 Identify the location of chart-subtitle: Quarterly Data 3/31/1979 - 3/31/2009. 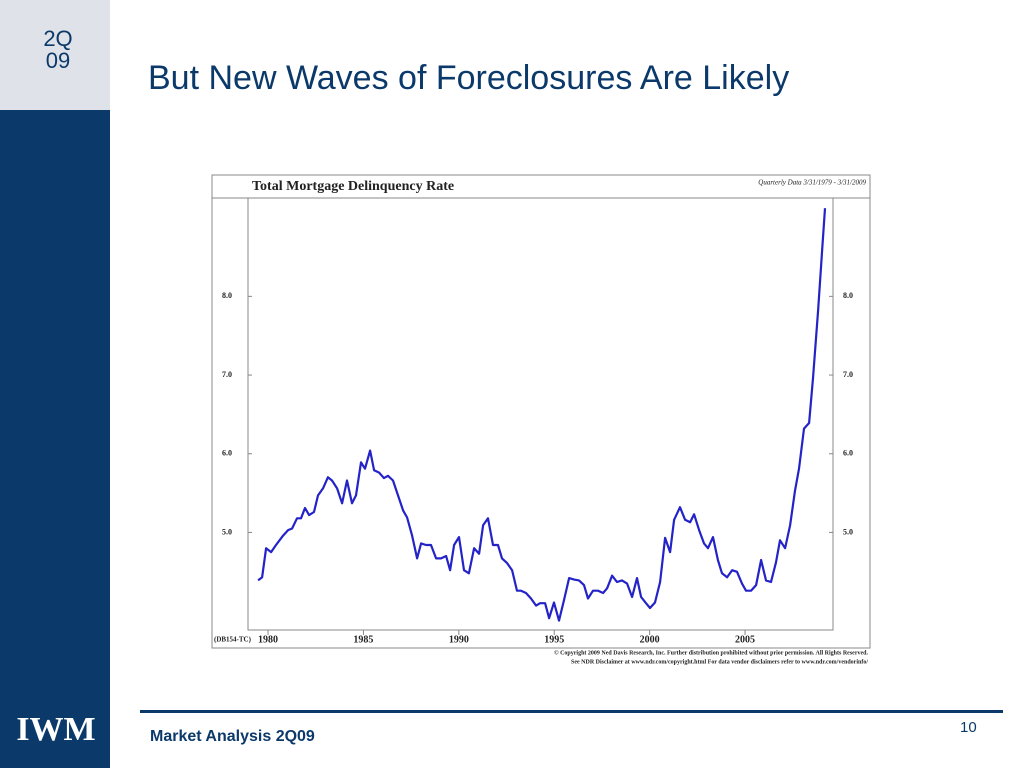
(812, 183).